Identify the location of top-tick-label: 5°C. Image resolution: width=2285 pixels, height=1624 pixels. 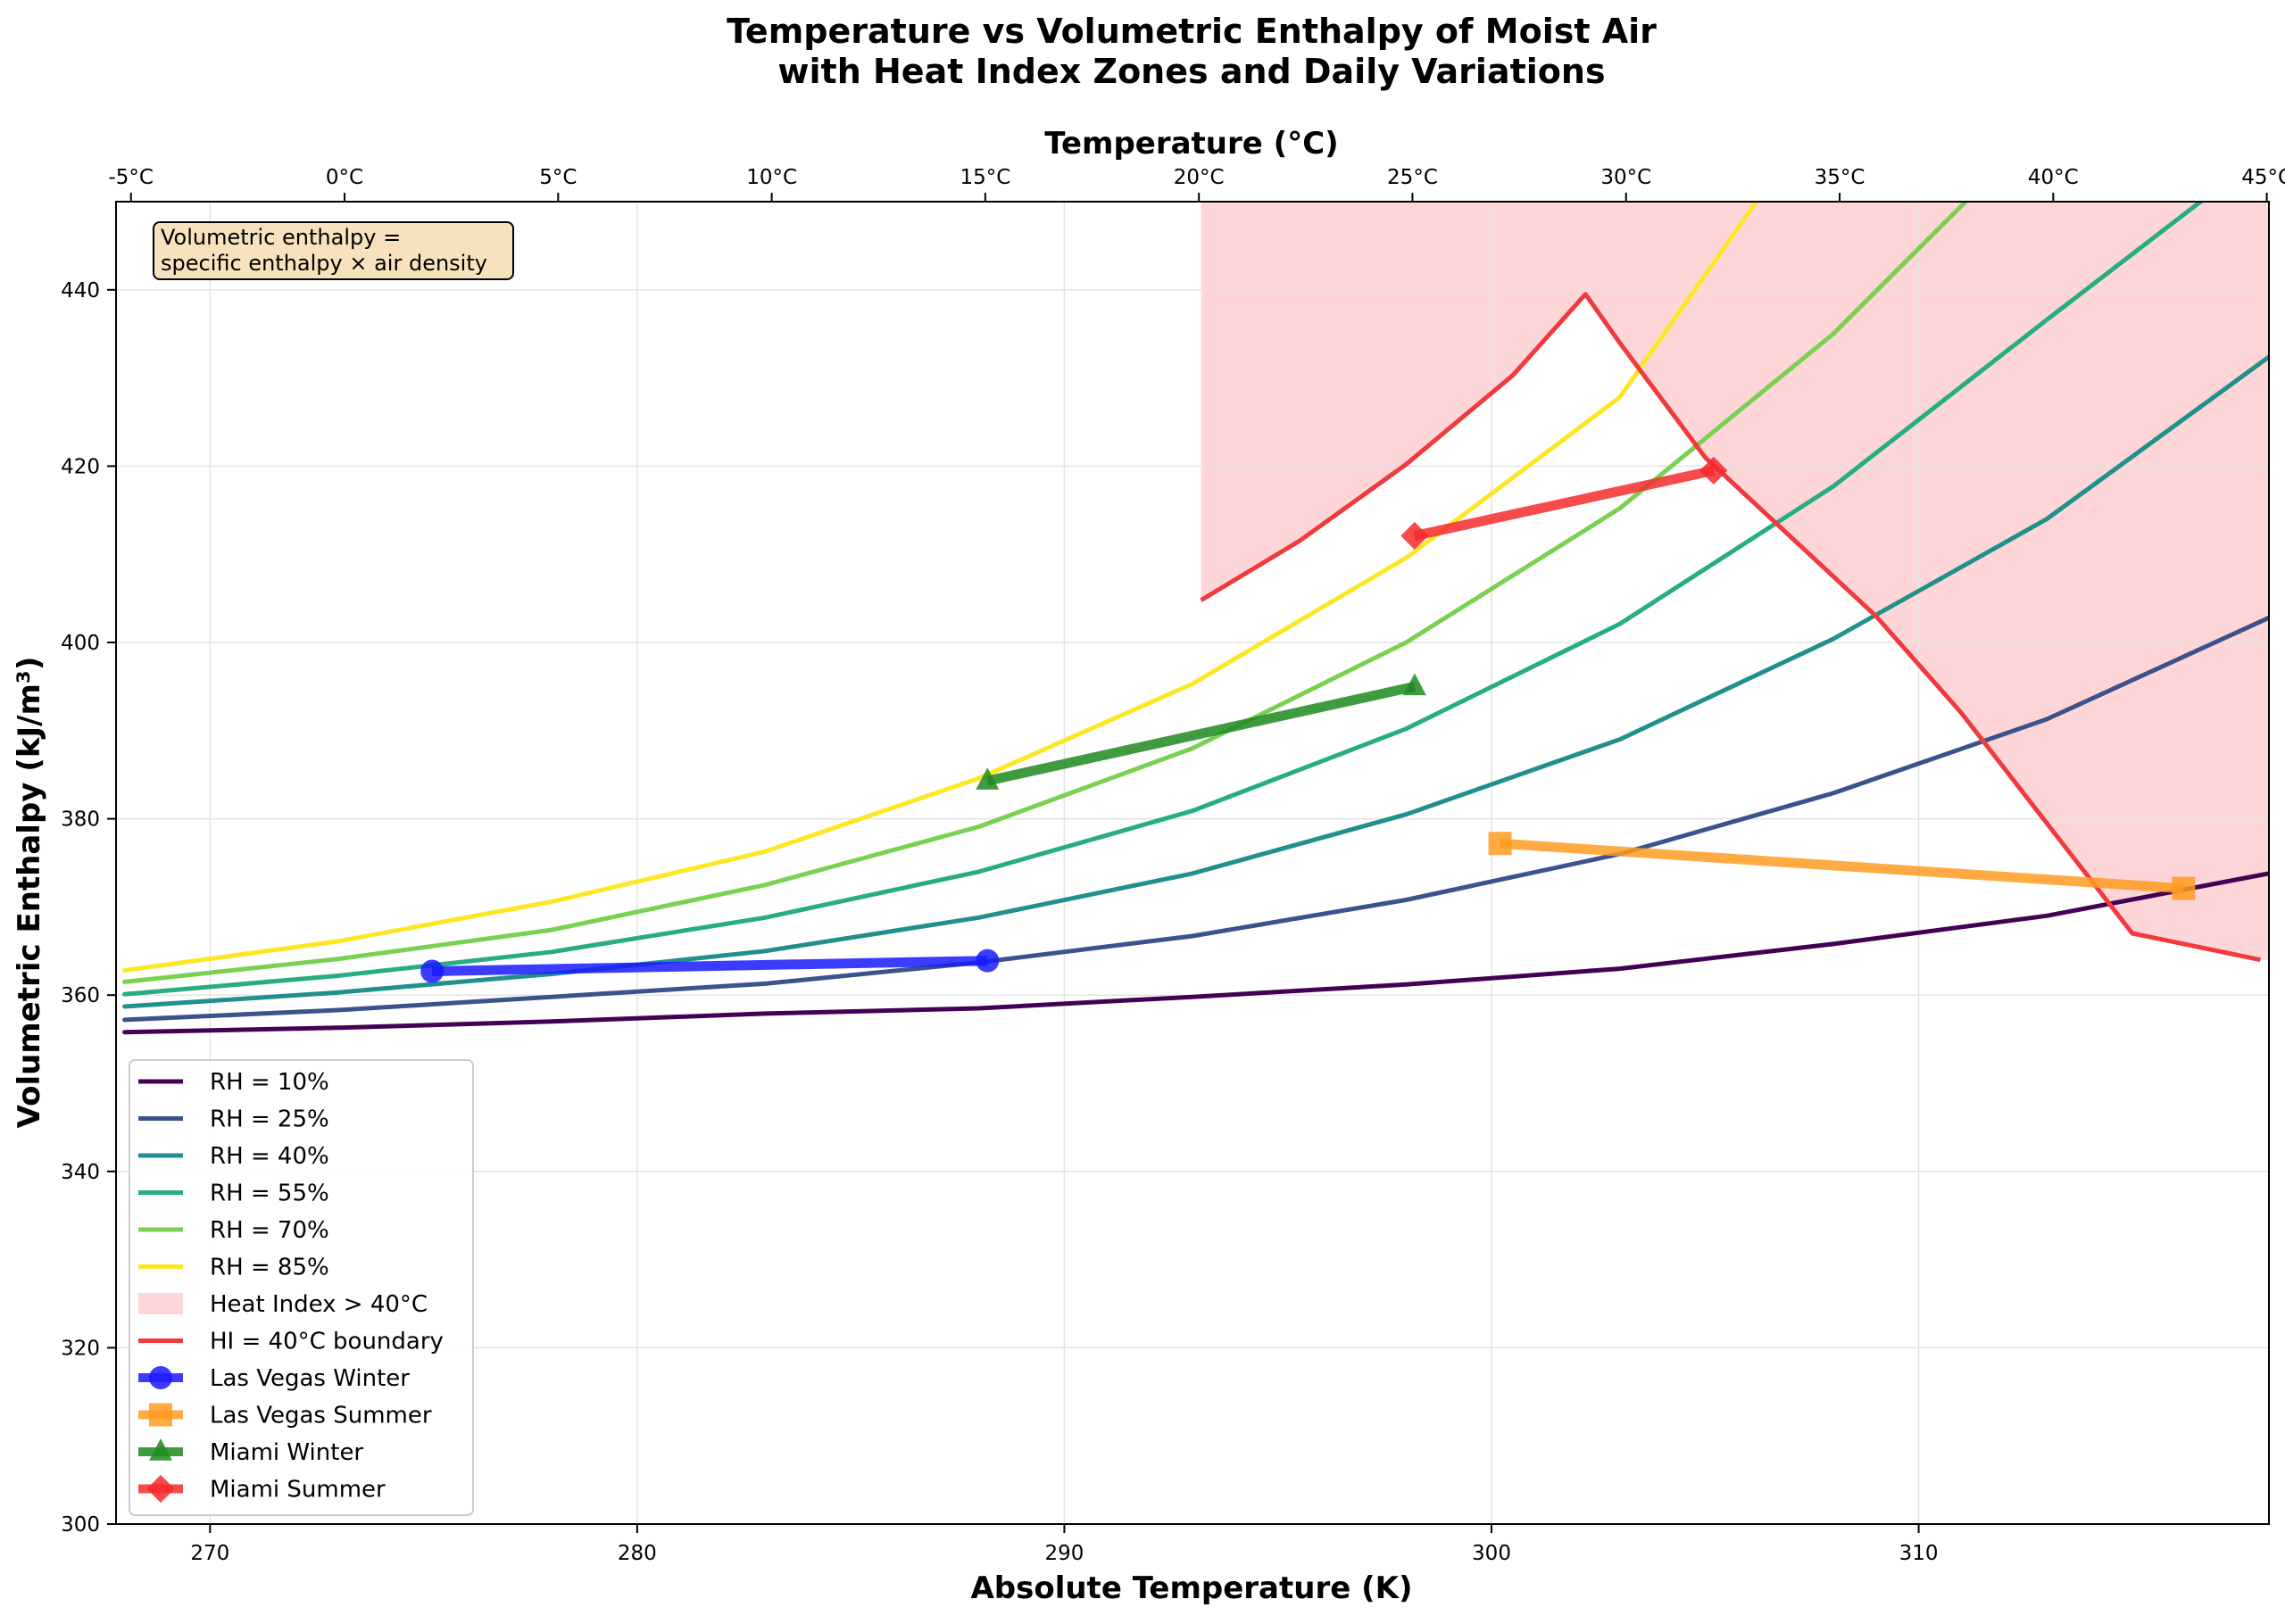
(558, 177).